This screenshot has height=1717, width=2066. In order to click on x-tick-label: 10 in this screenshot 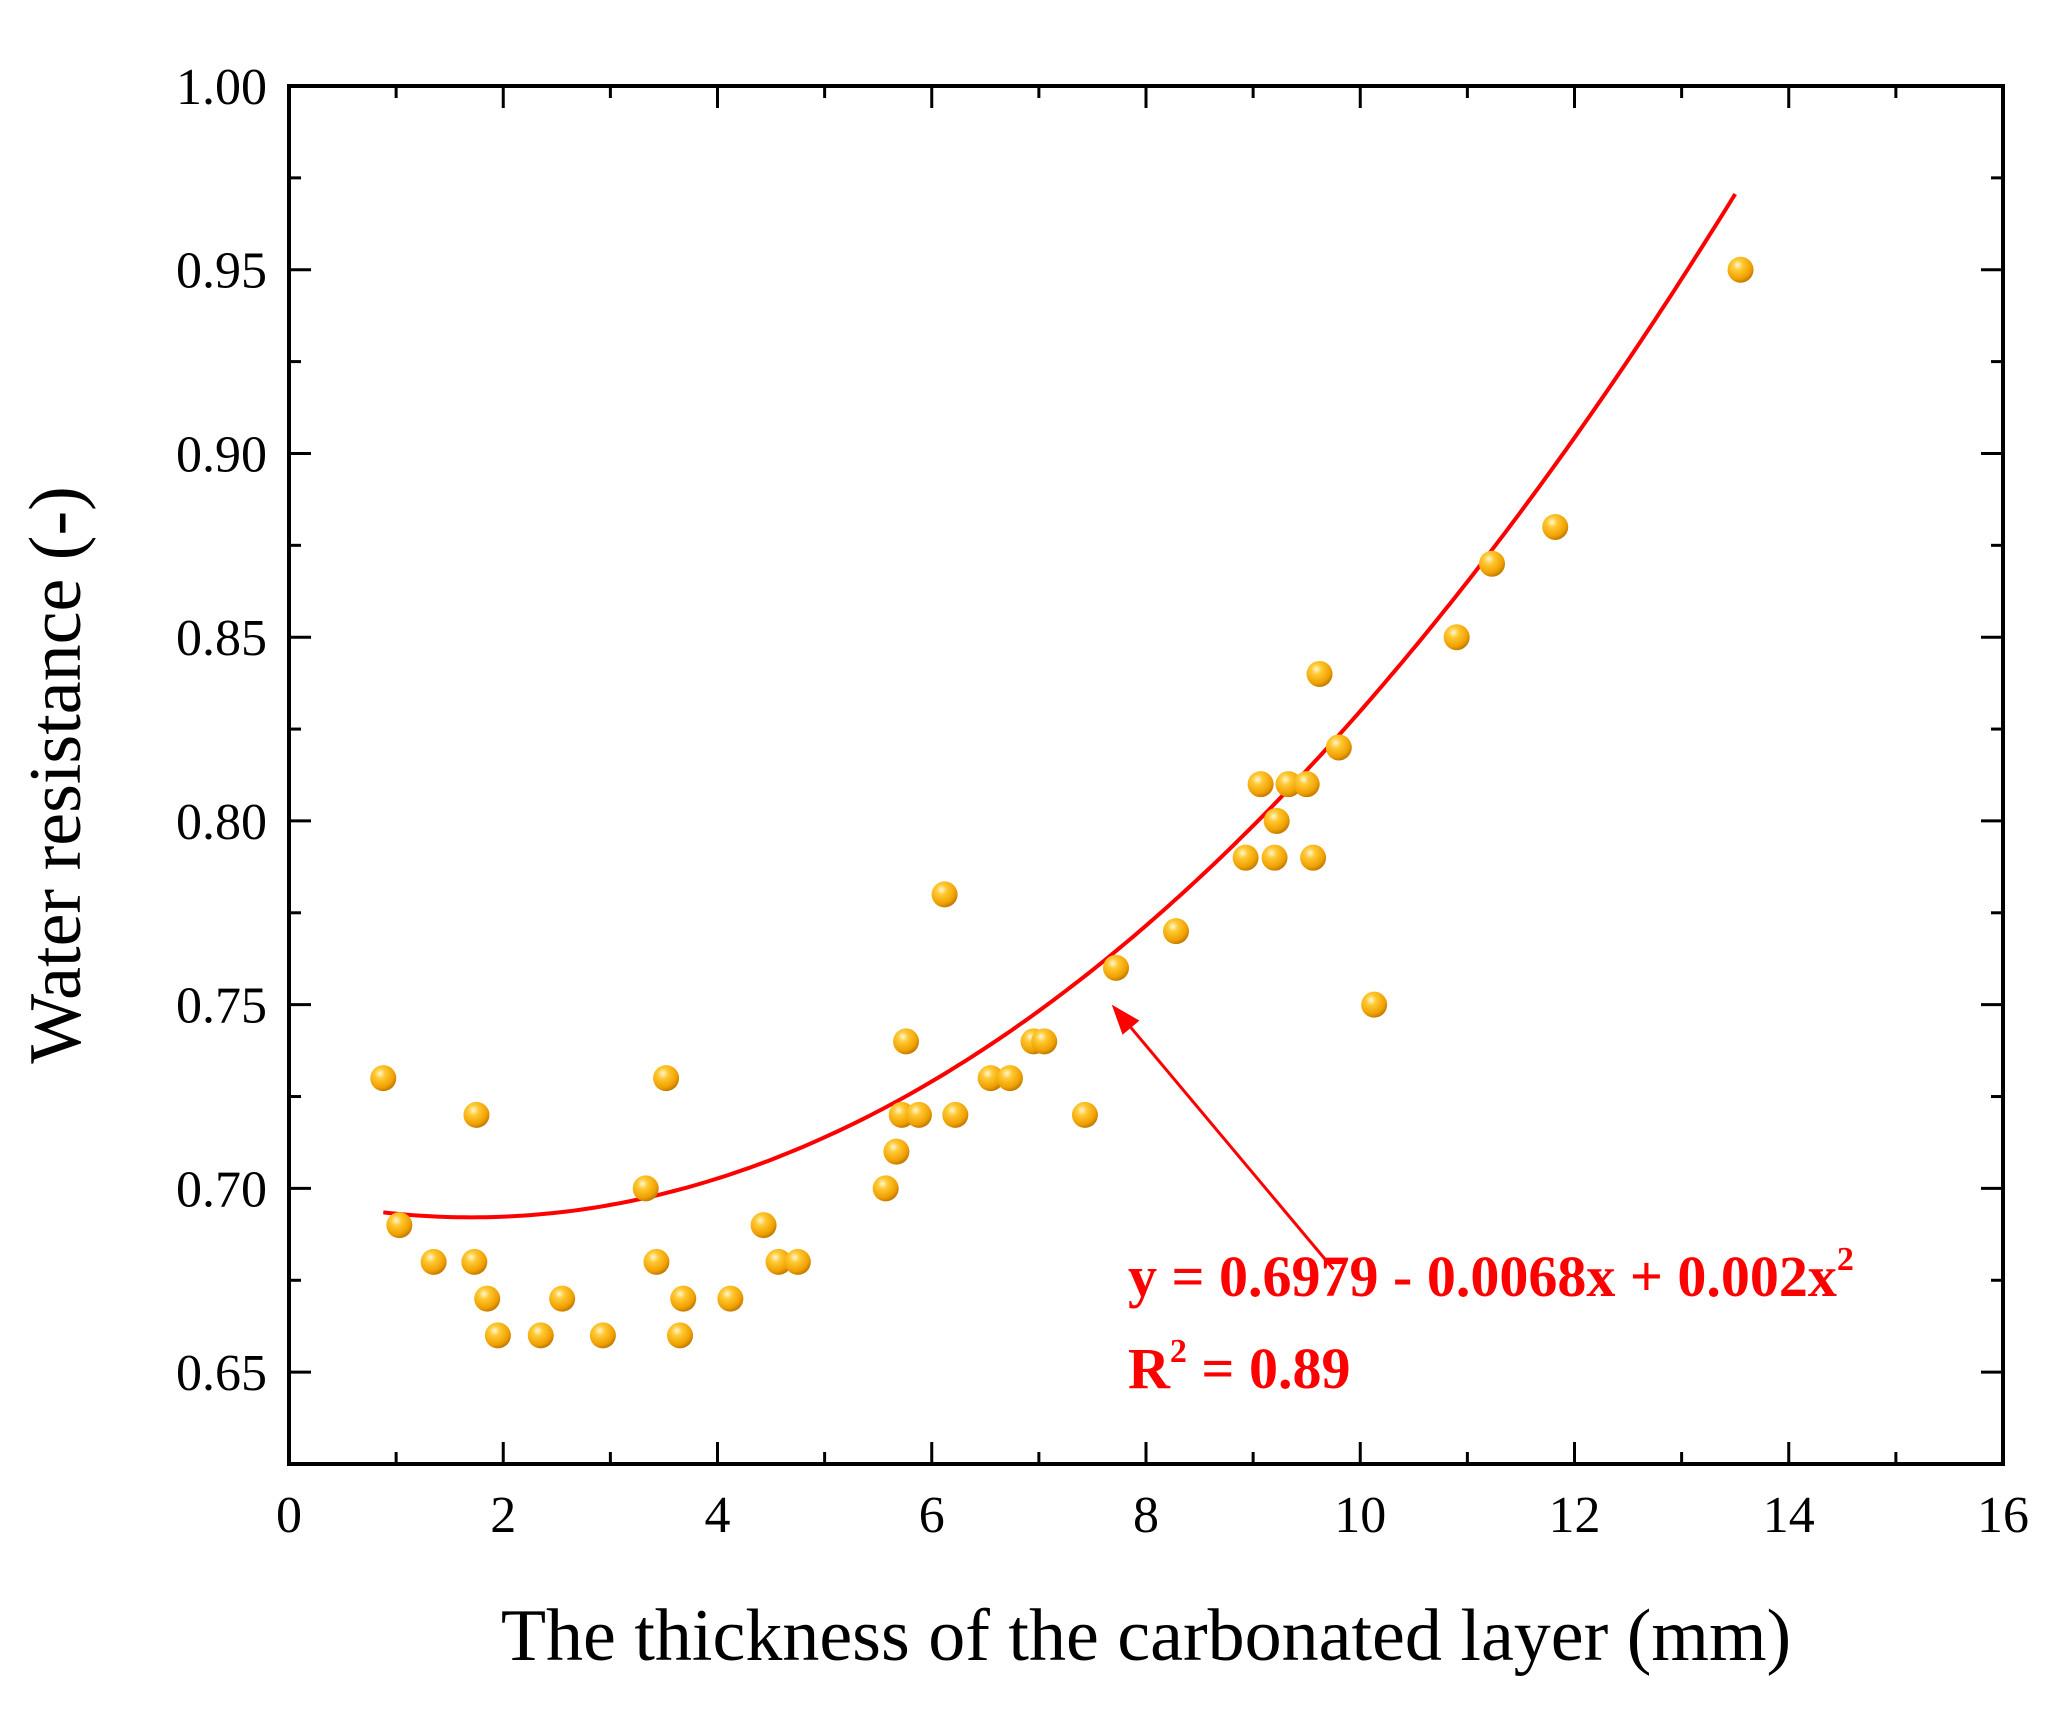, I will do `click(1360, 1515)`.